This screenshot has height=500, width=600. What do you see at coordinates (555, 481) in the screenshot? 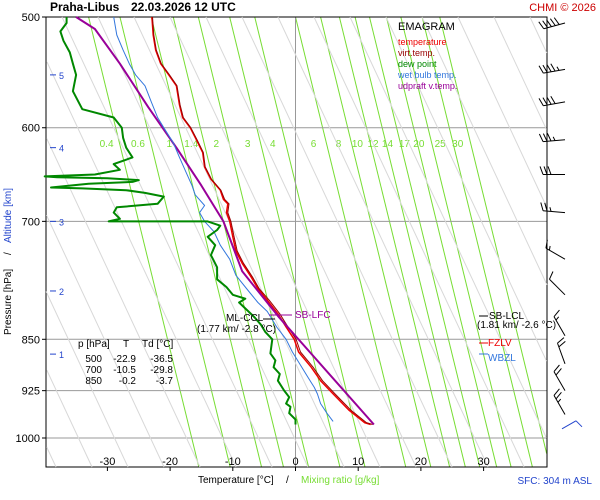
I see `surface-elevation: SFC: 304 m ASL` at bounding box center [555, 481].